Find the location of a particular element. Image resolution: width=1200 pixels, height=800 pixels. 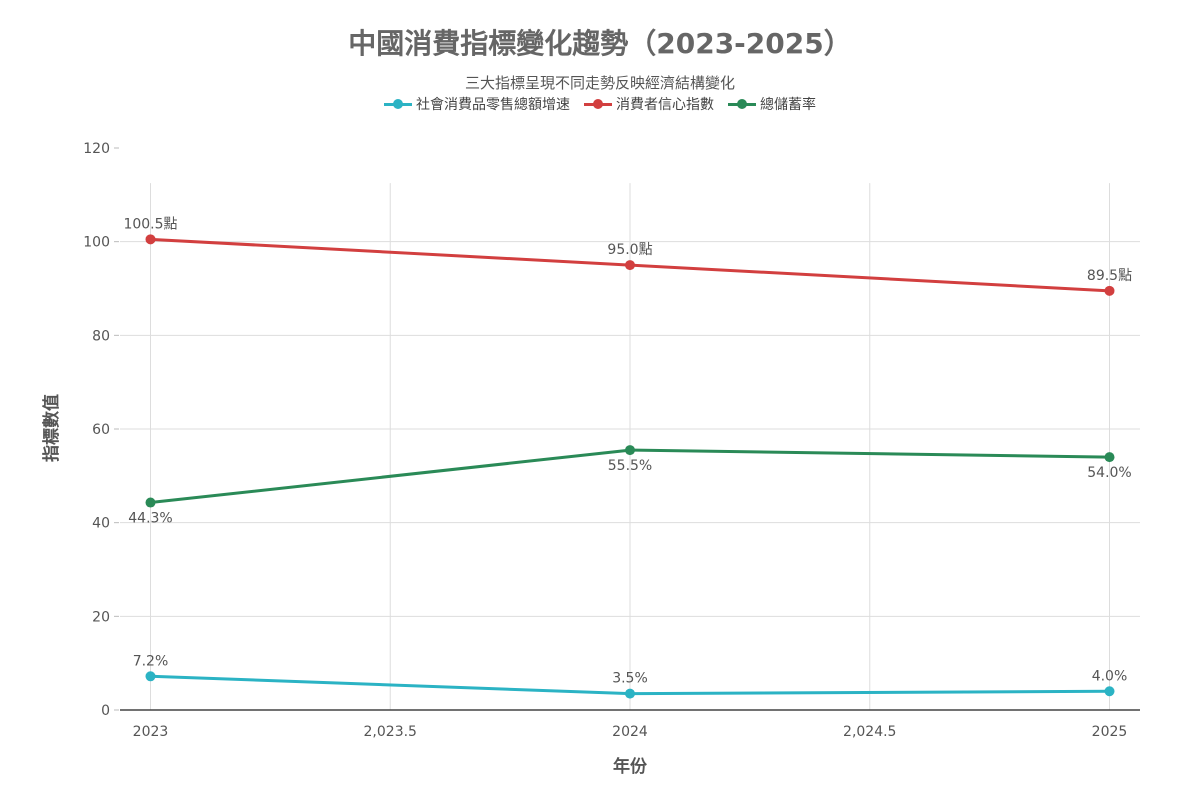

y-tick-label: 60 is located at coordinates (101, 430).